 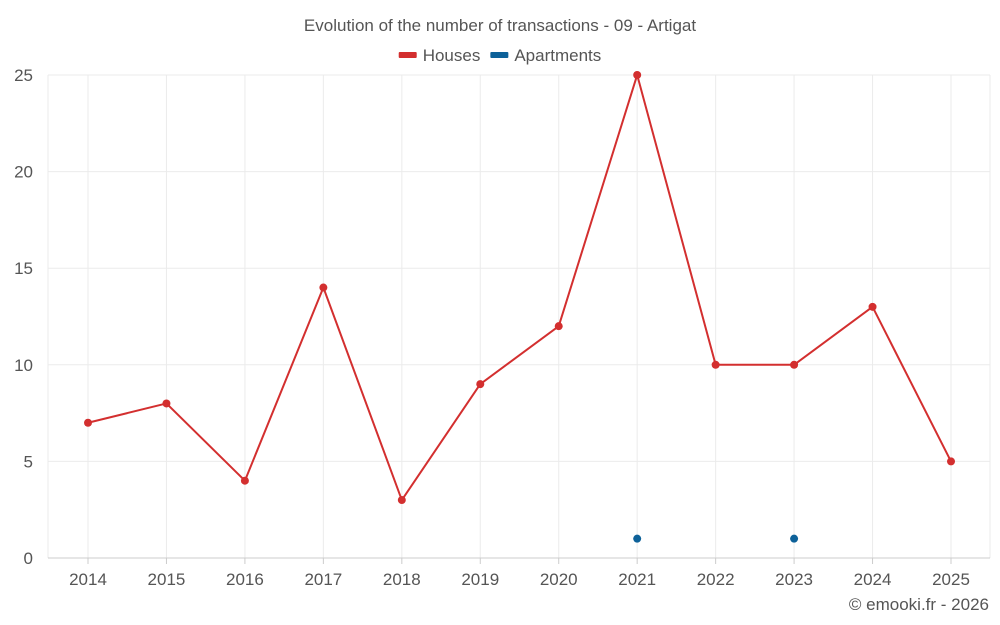 What do you see at coordinates (951, 579) in the screenshot?
I see `x-tick-label: 2025` at bounding box center [951, 579].